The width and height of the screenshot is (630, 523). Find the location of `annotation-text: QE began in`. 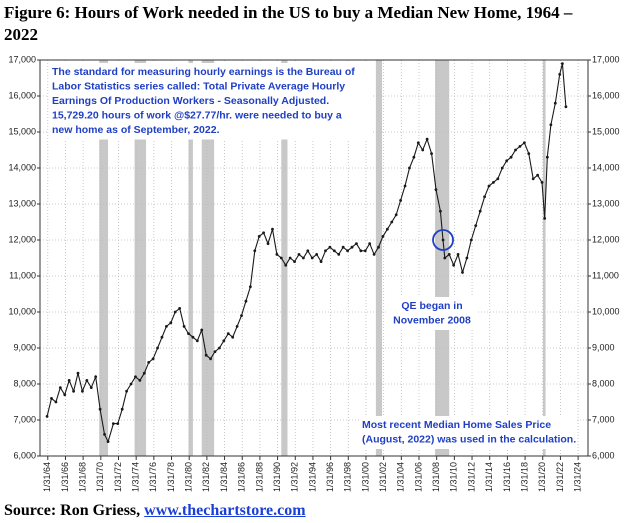

annotation-text: QE began in is located at coordinates (431, 306).